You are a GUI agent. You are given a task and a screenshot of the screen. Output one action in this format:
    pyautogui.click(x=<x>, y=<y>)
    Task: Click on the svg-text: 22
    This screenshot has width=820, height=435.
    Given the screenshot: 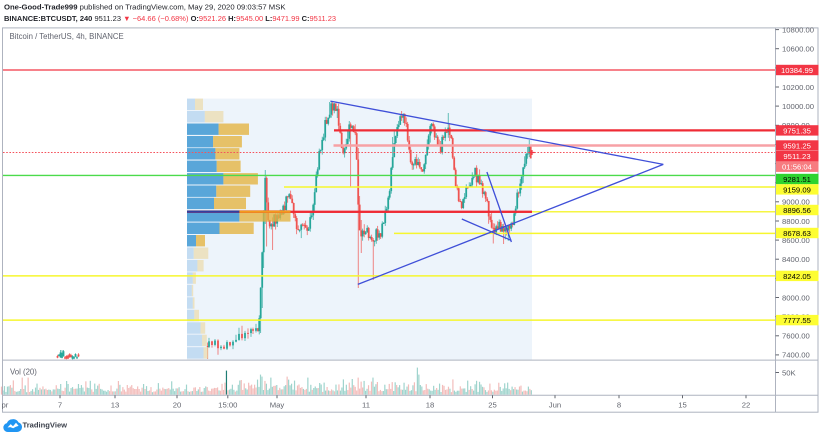 What is the action you would take?
    pyautogui.click(x=746, y=405)
    